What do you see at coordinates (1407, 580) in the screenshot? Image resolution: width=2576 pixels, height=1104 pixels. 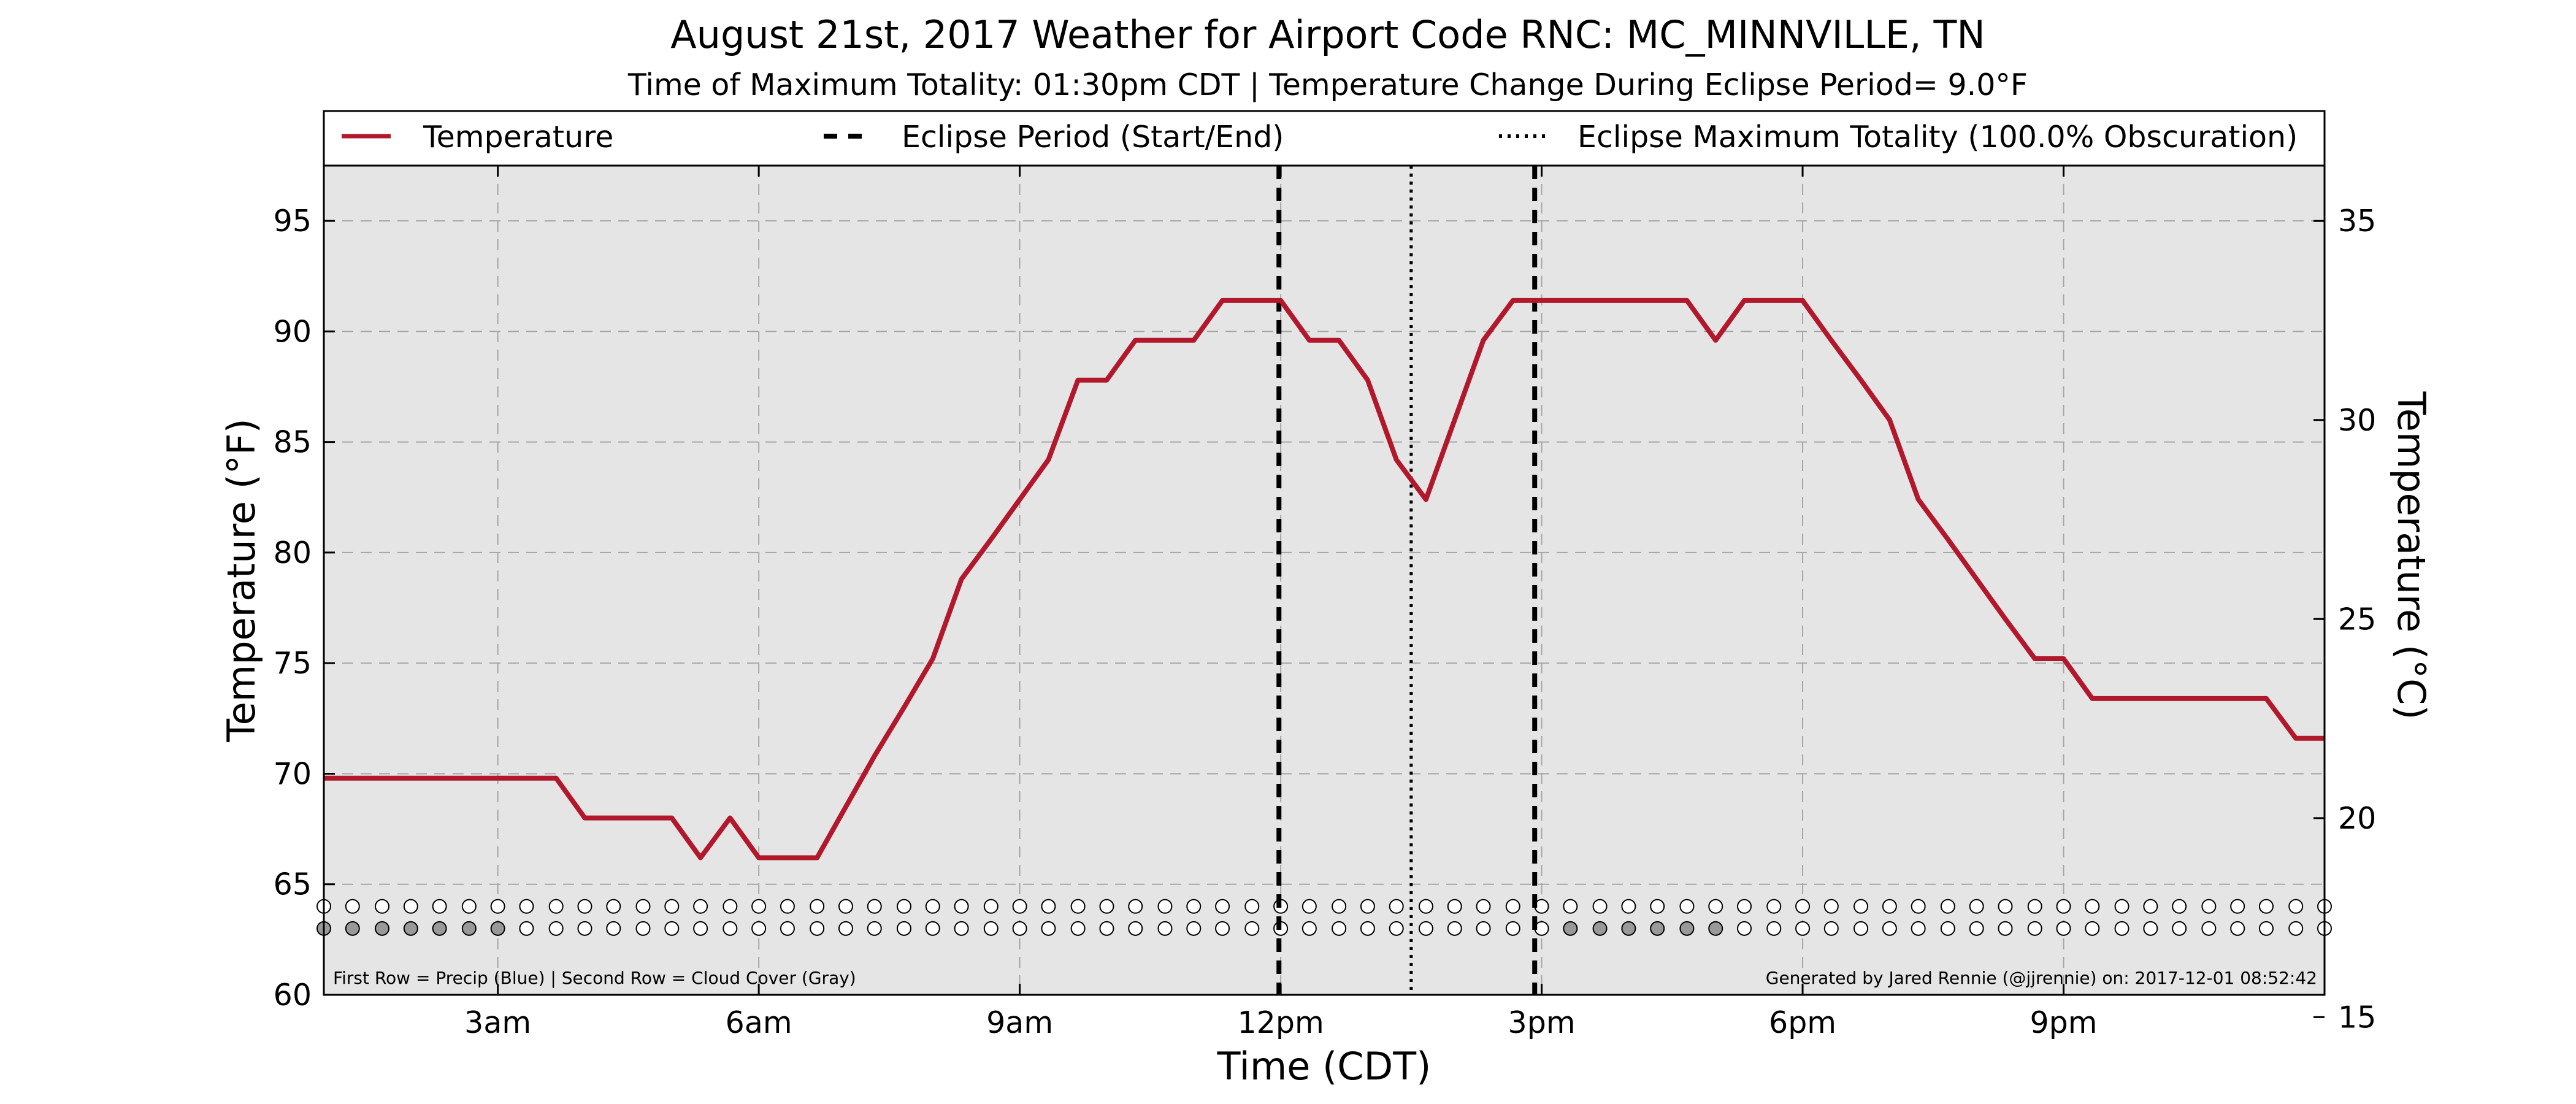 I see `eclipse-lines` at bounding box center [1407, 580].